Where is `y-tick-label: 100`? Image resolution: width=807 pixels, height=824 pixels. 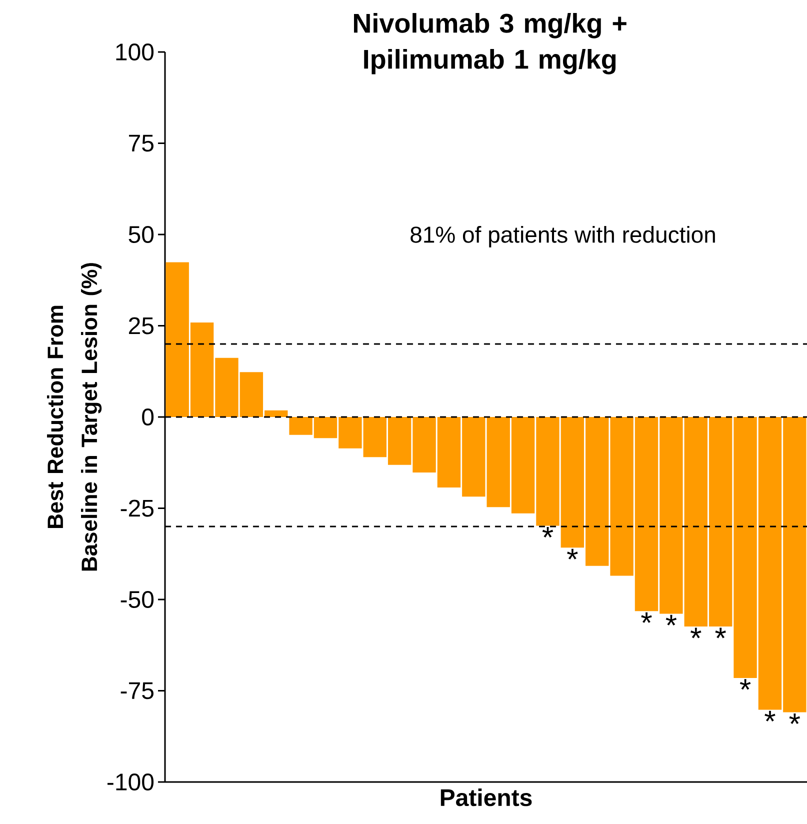
y-tick-label: 100 is located at coordinates (135, 51).